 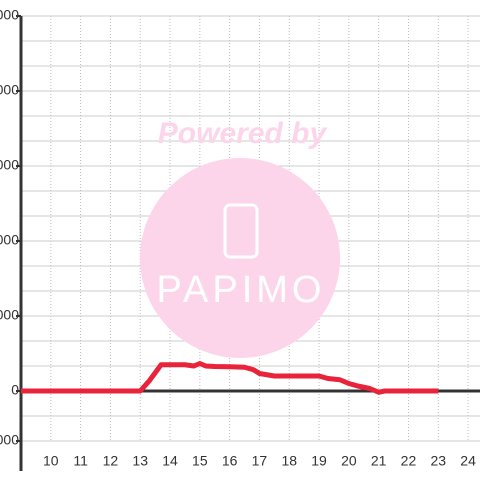 I want to click on x-tick-label: 18, so click(x=289, y=461).